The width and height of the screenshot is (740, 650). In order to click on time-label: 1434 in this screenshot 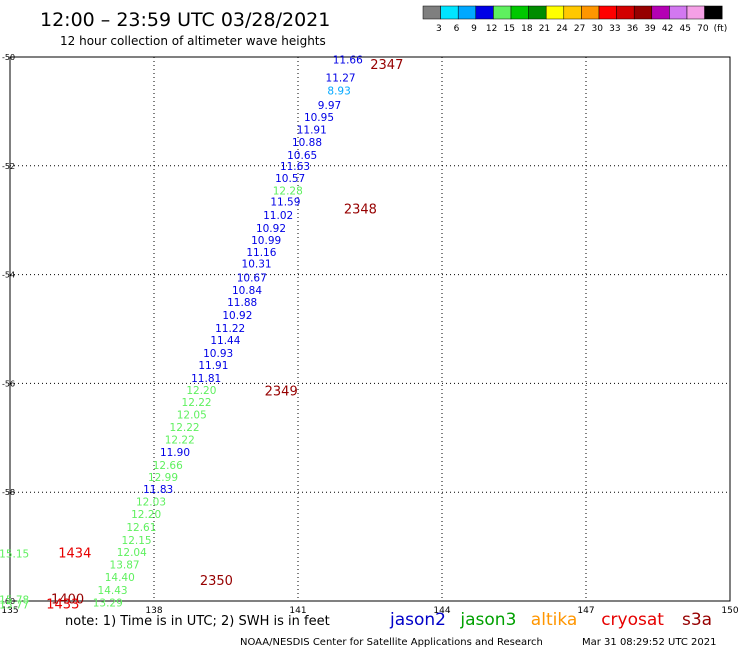, I will do `click(74, 554)`.